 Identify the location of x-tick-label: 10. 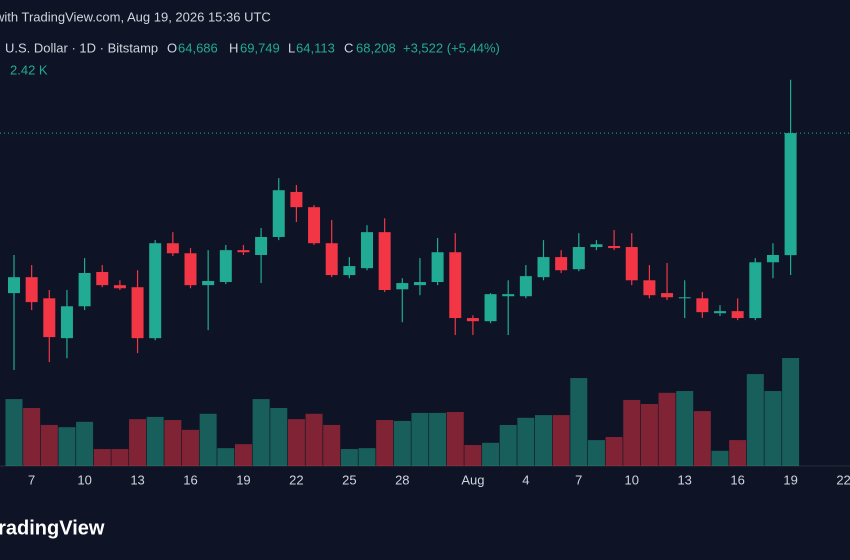
(632, 479).